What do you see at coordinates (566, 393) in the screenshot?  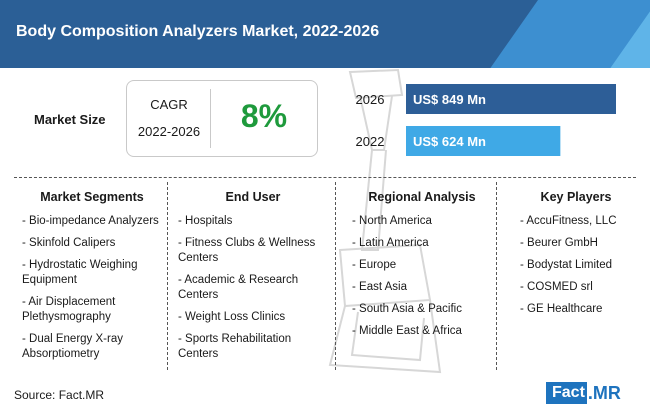 I see `logo-fact: Fact` at bounding box center [566, 393].